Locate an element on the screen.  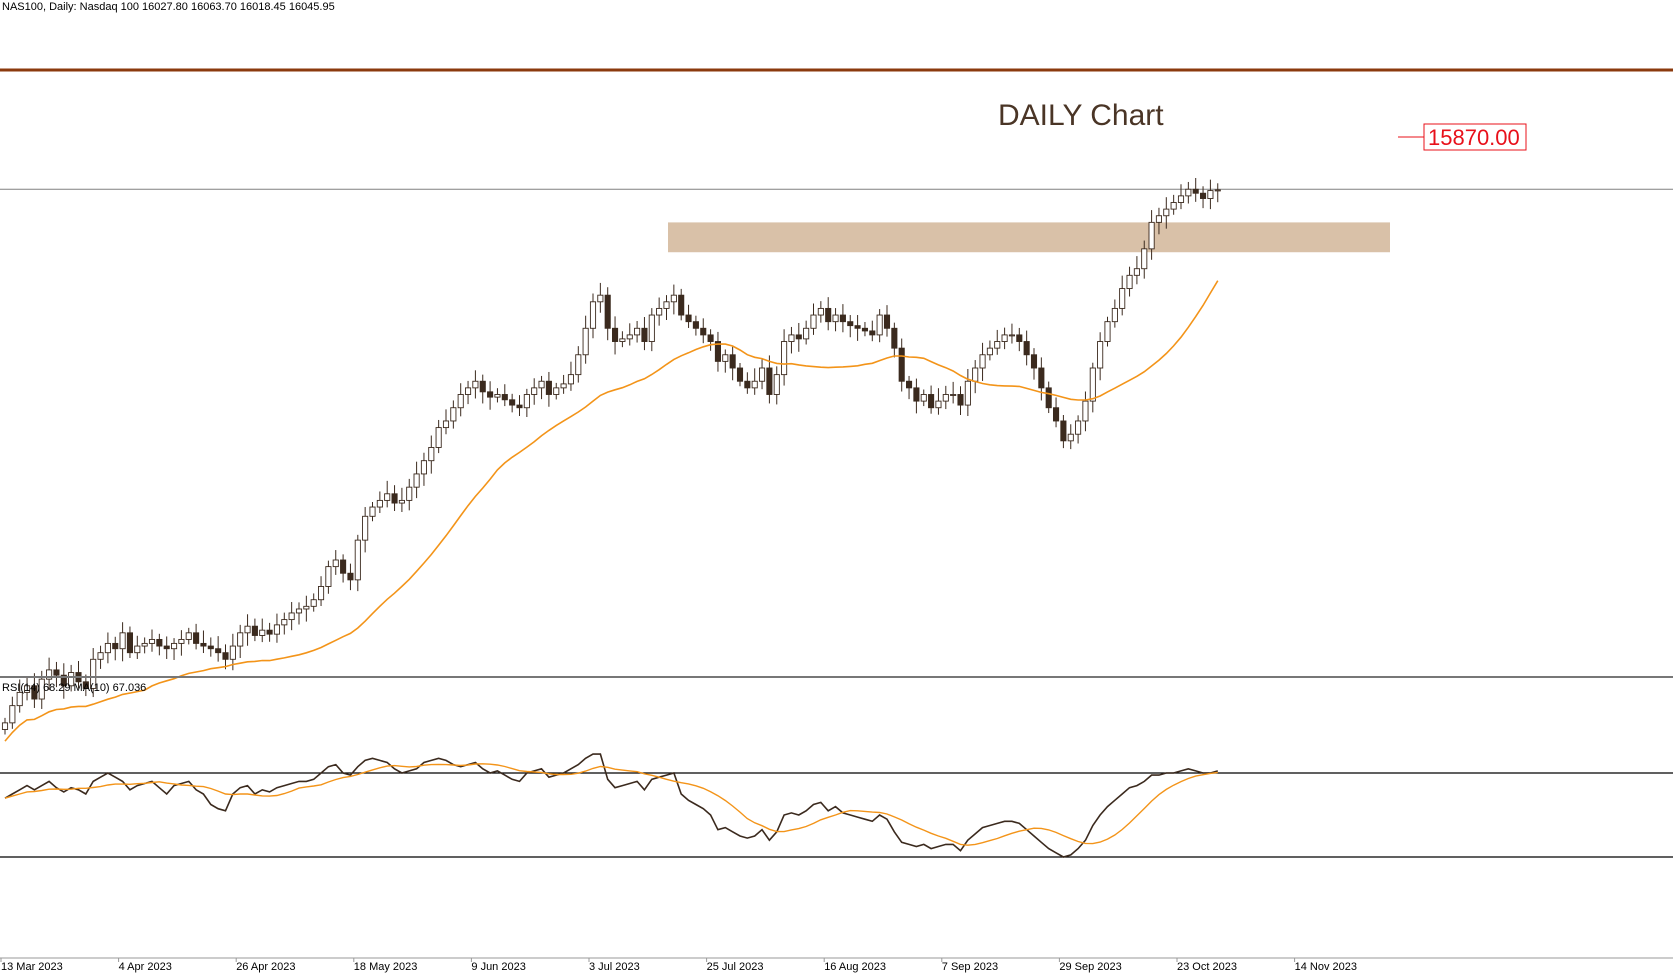
resistance-zone is located at coordinates (1029, 237).